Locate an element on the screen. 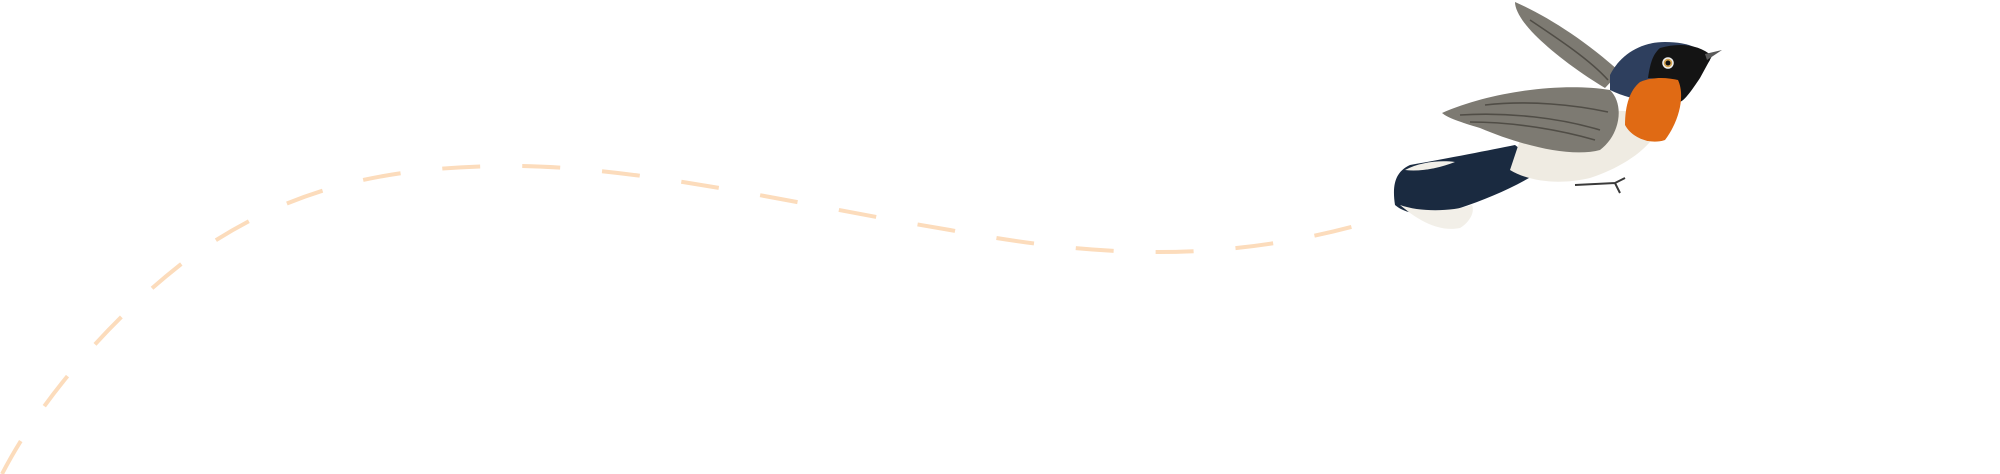  bird-foot is located at coordinates (1600, 185).